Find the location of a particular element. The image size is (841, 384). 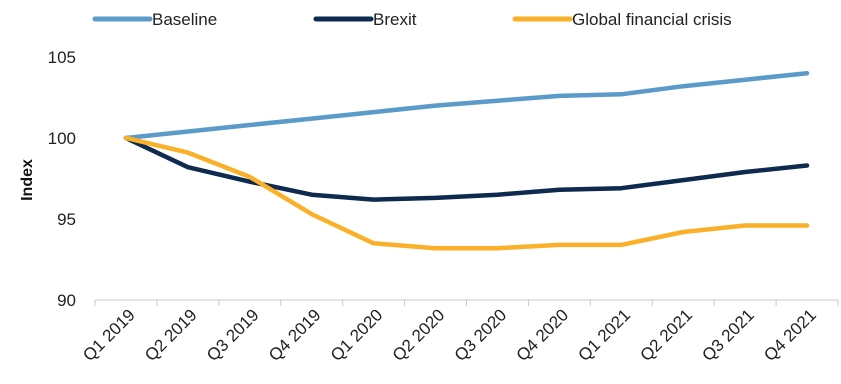

y-tick-label: 100 is located at coordinates (62, 138).